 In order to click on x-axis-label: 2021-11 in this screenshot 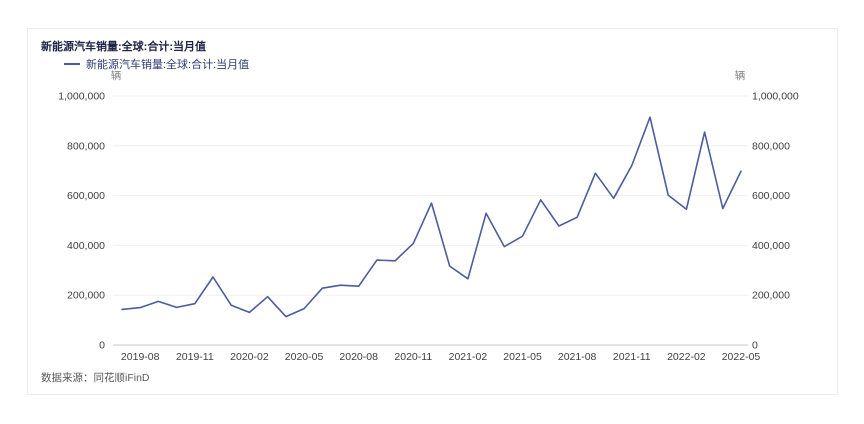, I will do `click(632, 357)`.